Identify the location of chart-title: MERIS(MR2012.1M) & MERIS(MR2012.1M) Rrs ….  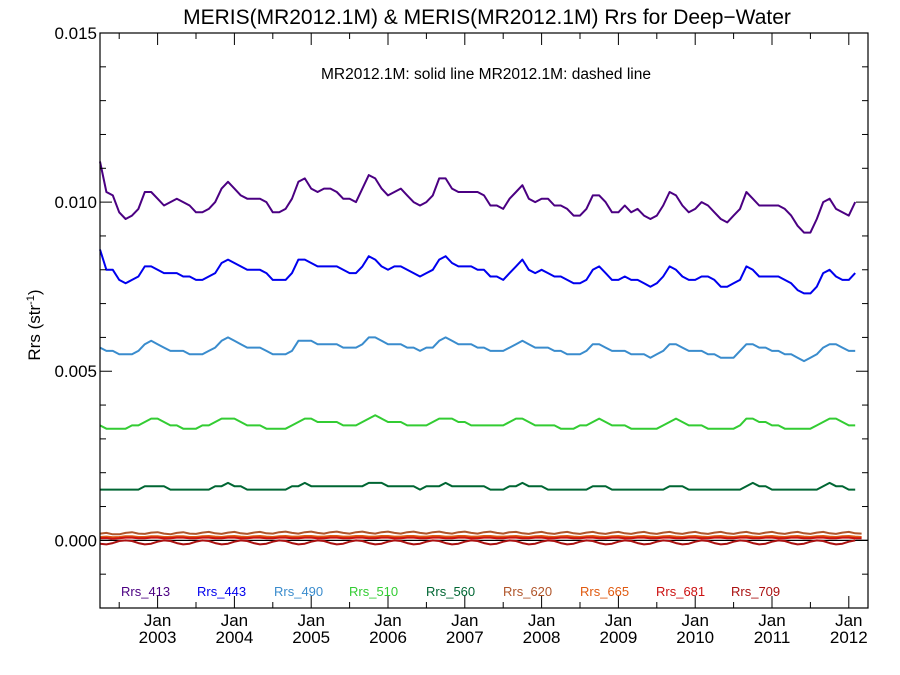
(487, 17).